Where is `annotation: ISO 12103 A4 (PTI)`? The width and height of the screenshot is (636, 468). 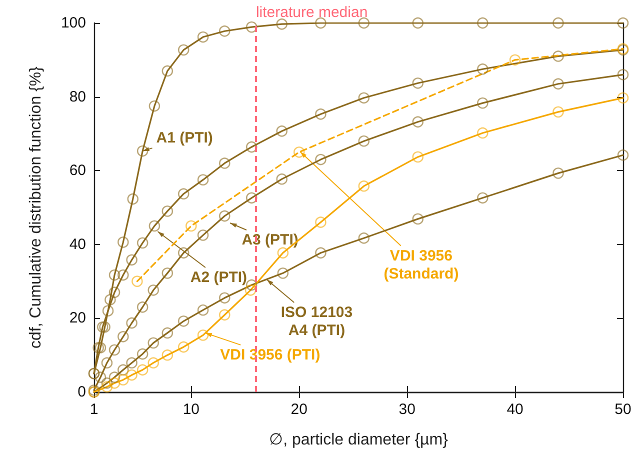
annotation: ISO 12103 A4 (PTI) is located at coordinates (316, 321).